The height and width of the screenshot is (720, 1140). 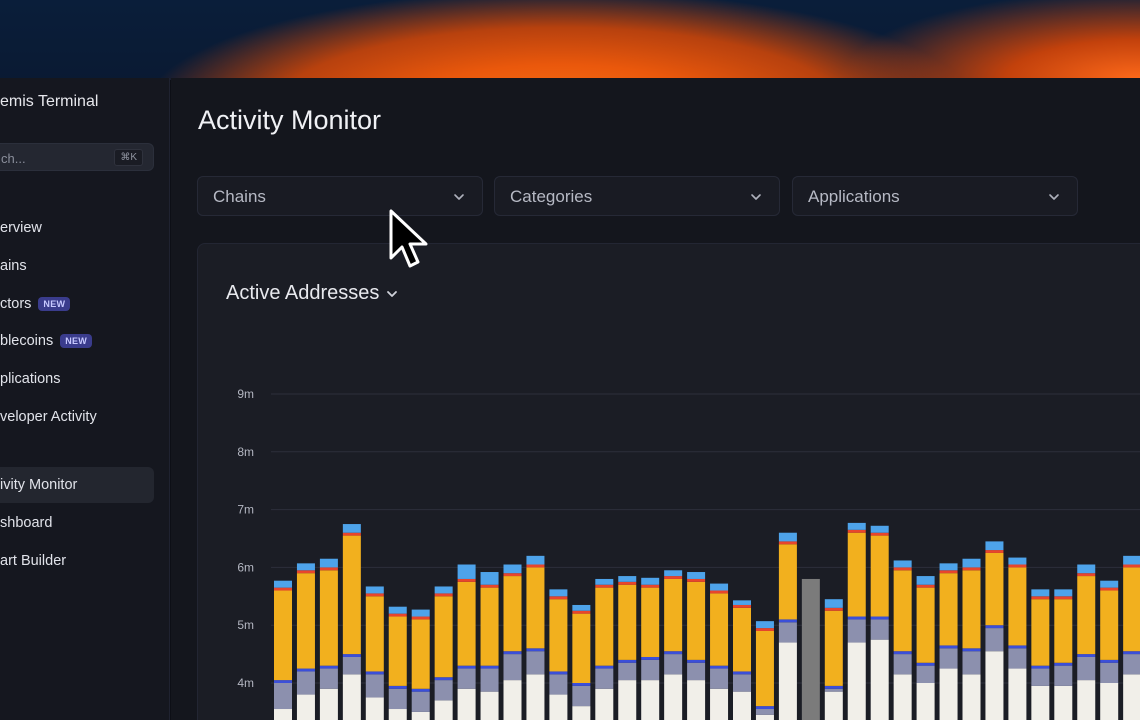 I want to click on sidebar-item-developer-activity: veloper Activity, so click(x=48, y=417).